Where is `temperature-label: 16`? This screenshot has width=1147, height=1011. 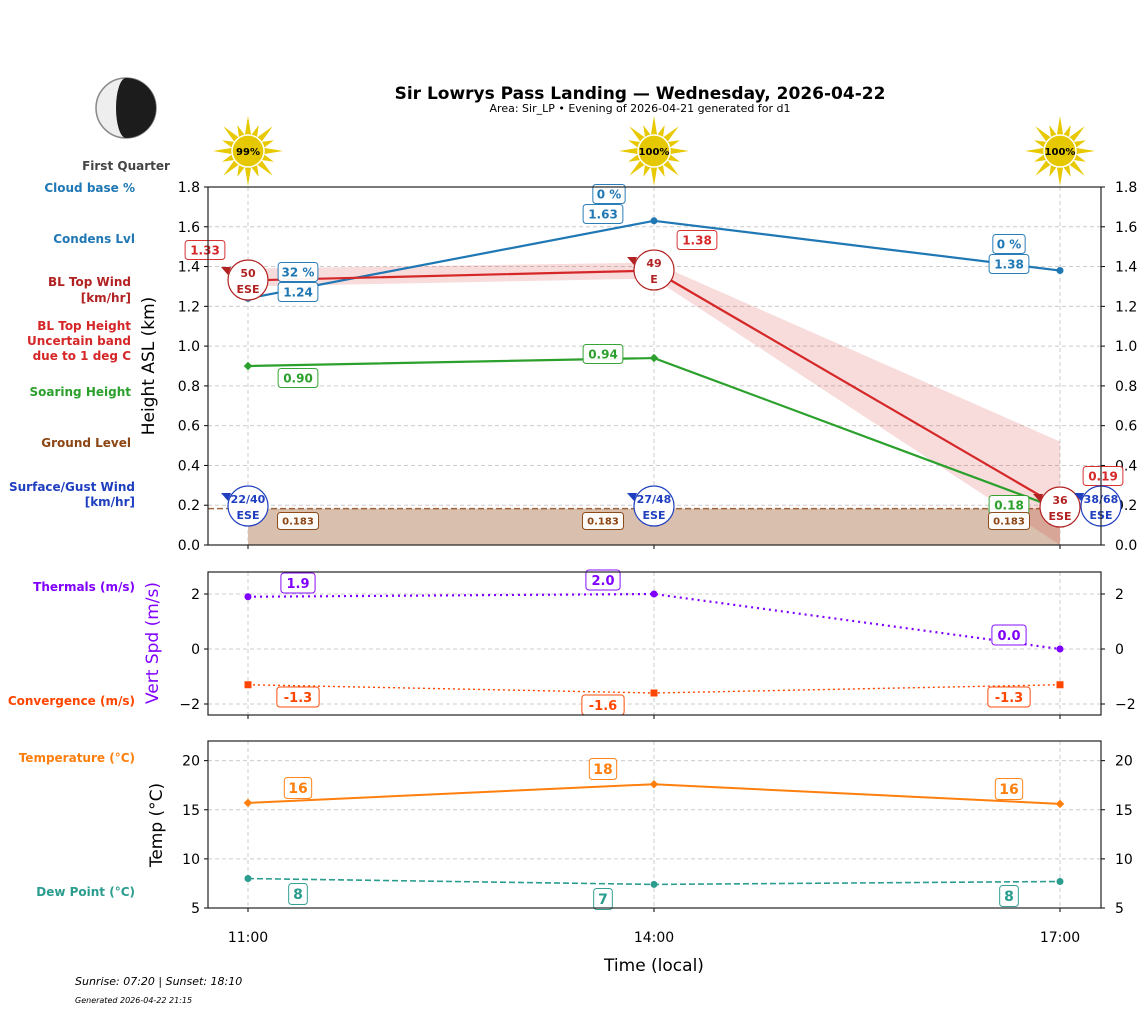
temperature-label: 16 is located at coordinates (297, 789).